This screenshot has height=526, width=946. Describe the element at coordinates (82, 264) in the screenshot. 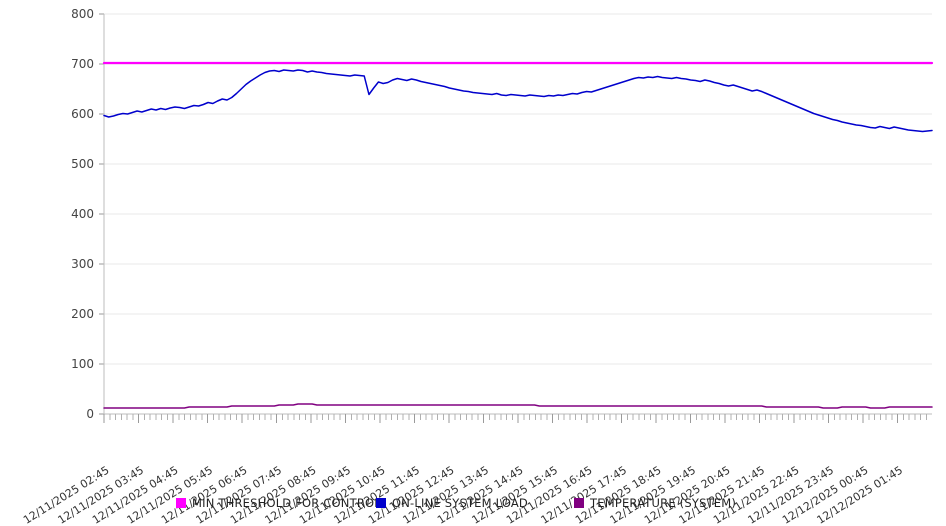

I see `y-axis-tick-label: 300` at that location.